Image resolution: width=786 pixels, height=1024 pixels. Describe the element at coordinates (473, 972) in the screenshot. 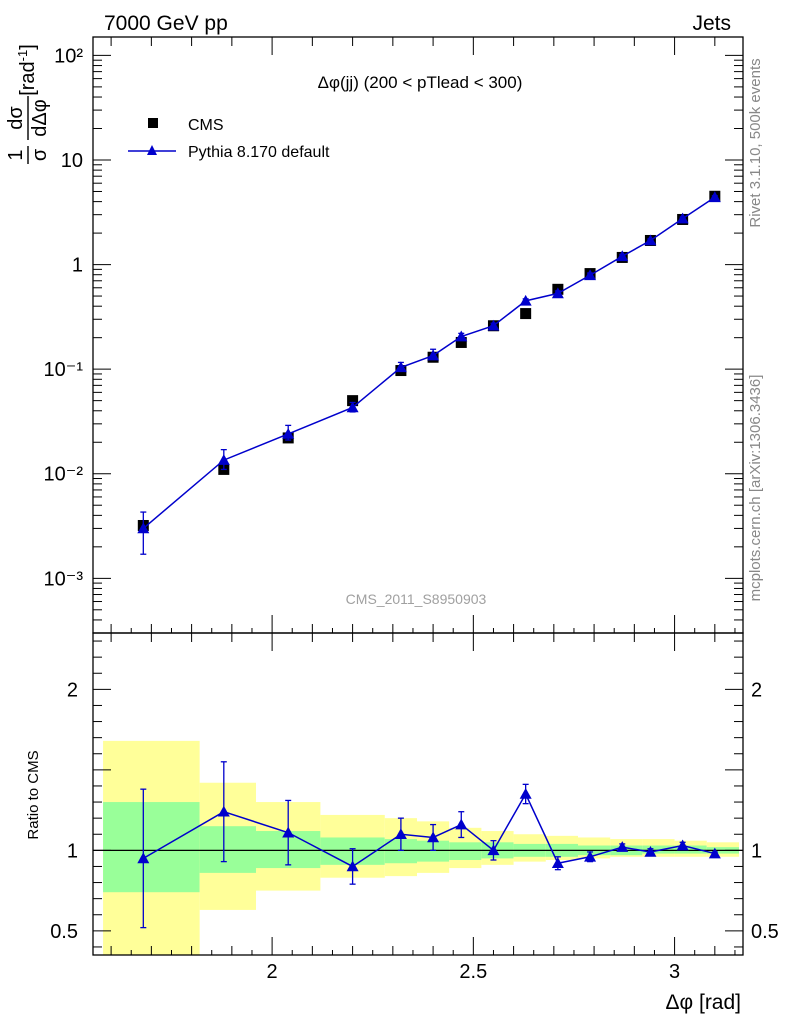

I see `x-tick-label: 2.5` at that location.